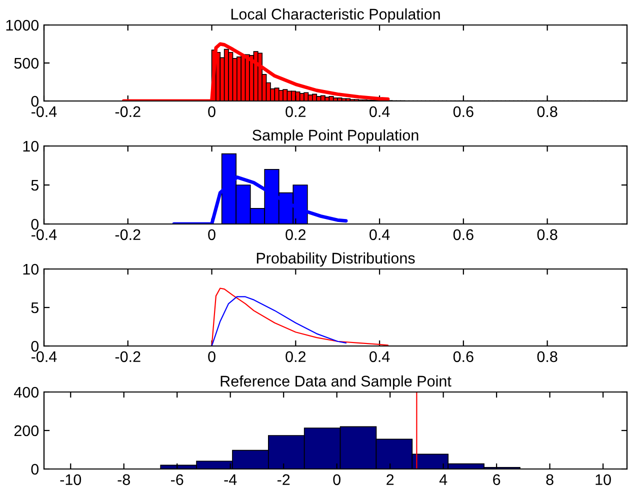 This screenshot has width=633, height=496. What do you see at coordinates (603, 480) in the screenshot?
I see `x-tick-label: 10` at bounding box center [603, 480].